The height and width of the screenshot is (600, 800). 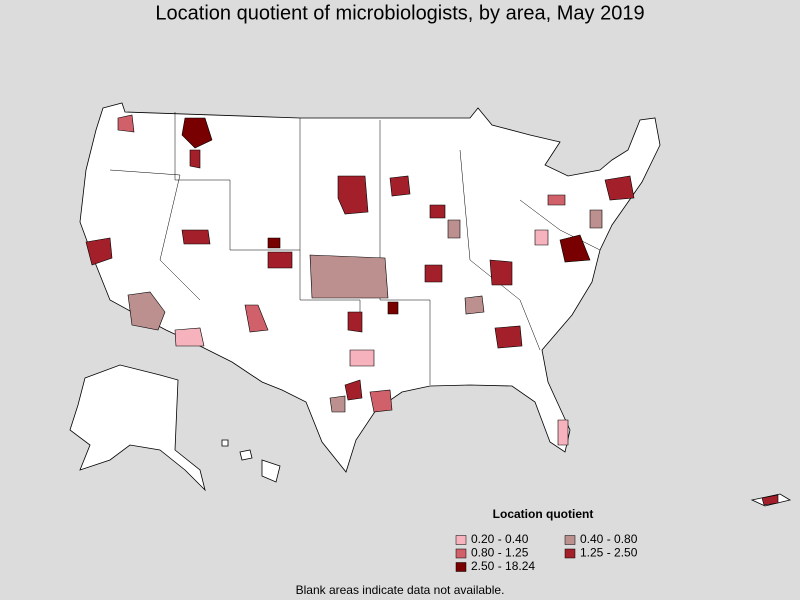 What do you see at coordinates (543, 514) in the screenshot?
I see `legend-title: Location quotient` at bounding box center [543, 514].